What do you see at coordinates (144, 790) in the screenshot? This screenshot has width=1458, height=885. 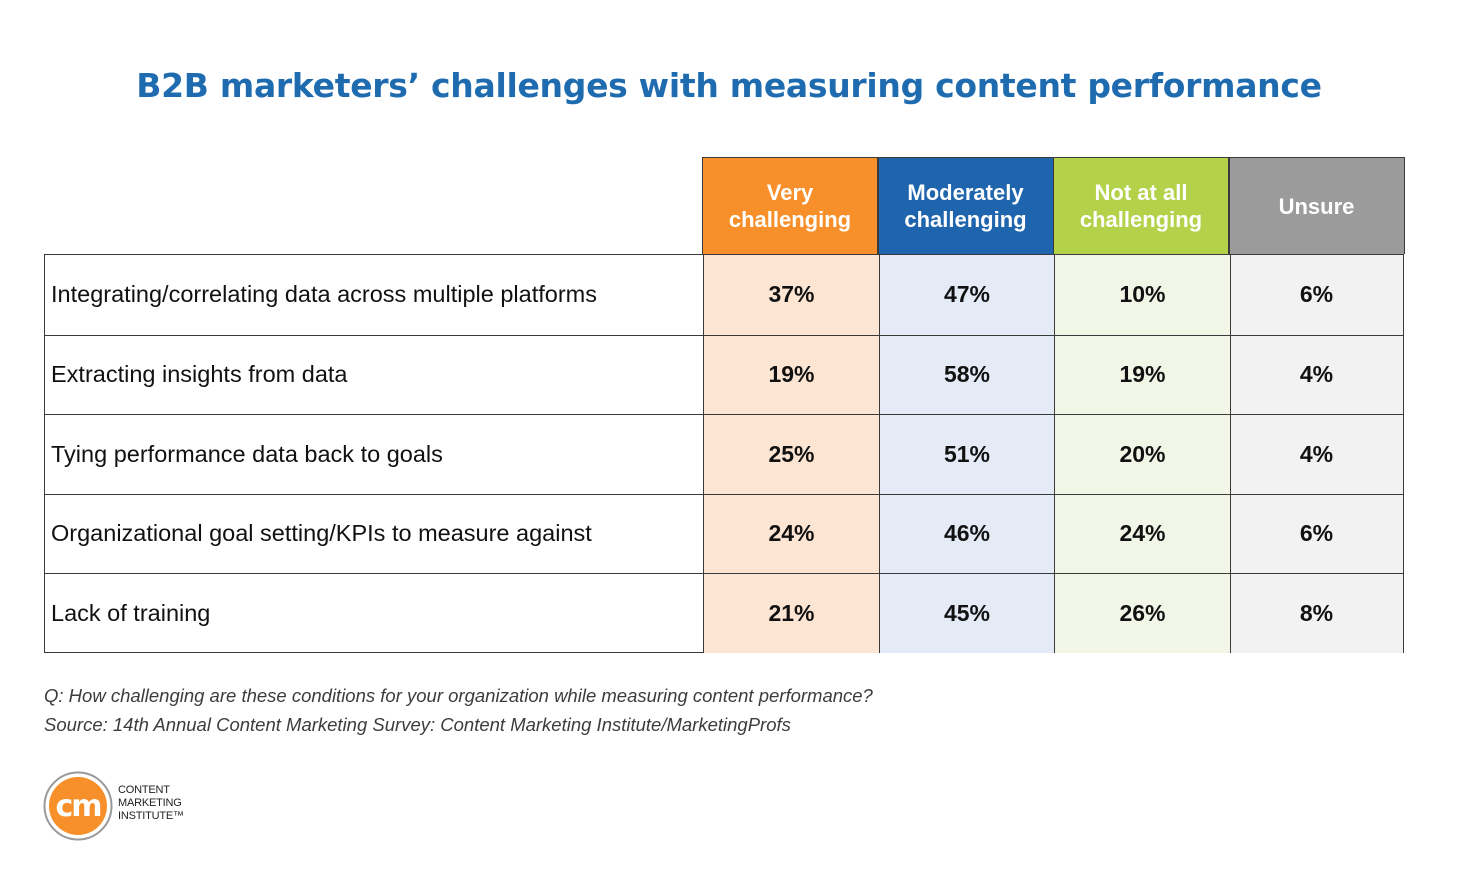 I see `logo-line: CONTENT` at bounding box center [144, 790].